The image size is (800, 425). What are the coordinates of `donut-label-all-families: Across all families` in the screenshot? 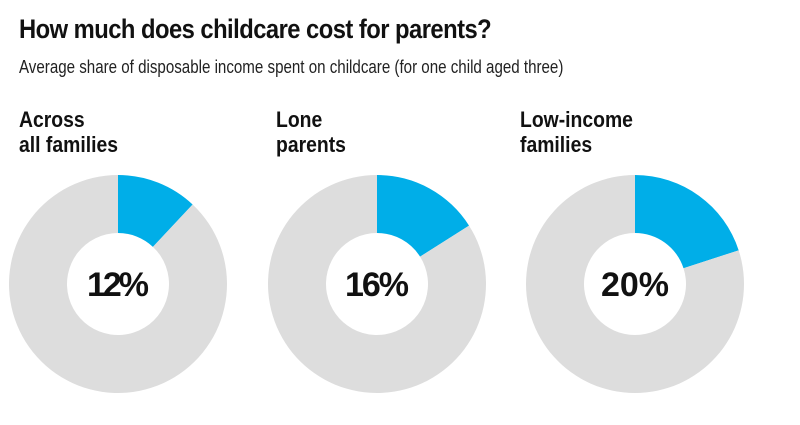 It's located at (69, 132).